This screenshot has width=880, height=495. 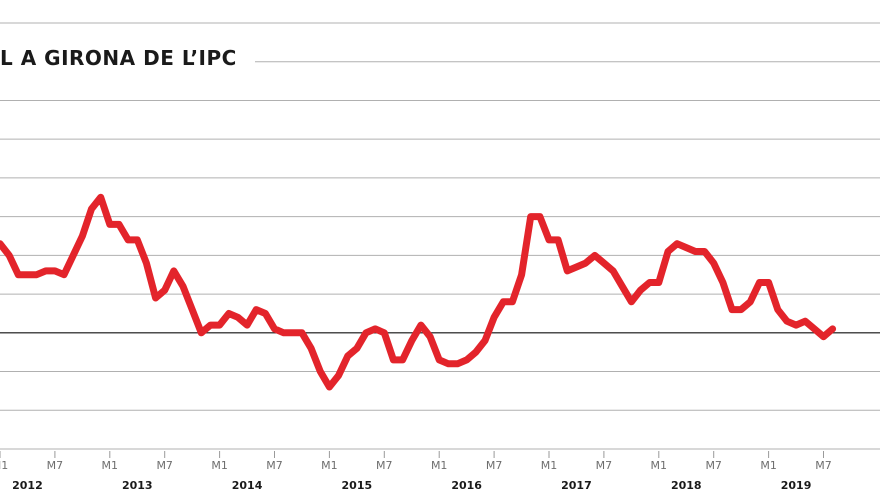 What do you see at coordinates (466, 485) in the screenshot?
I see `year-label: 2016` at bounding box center [466, 485].